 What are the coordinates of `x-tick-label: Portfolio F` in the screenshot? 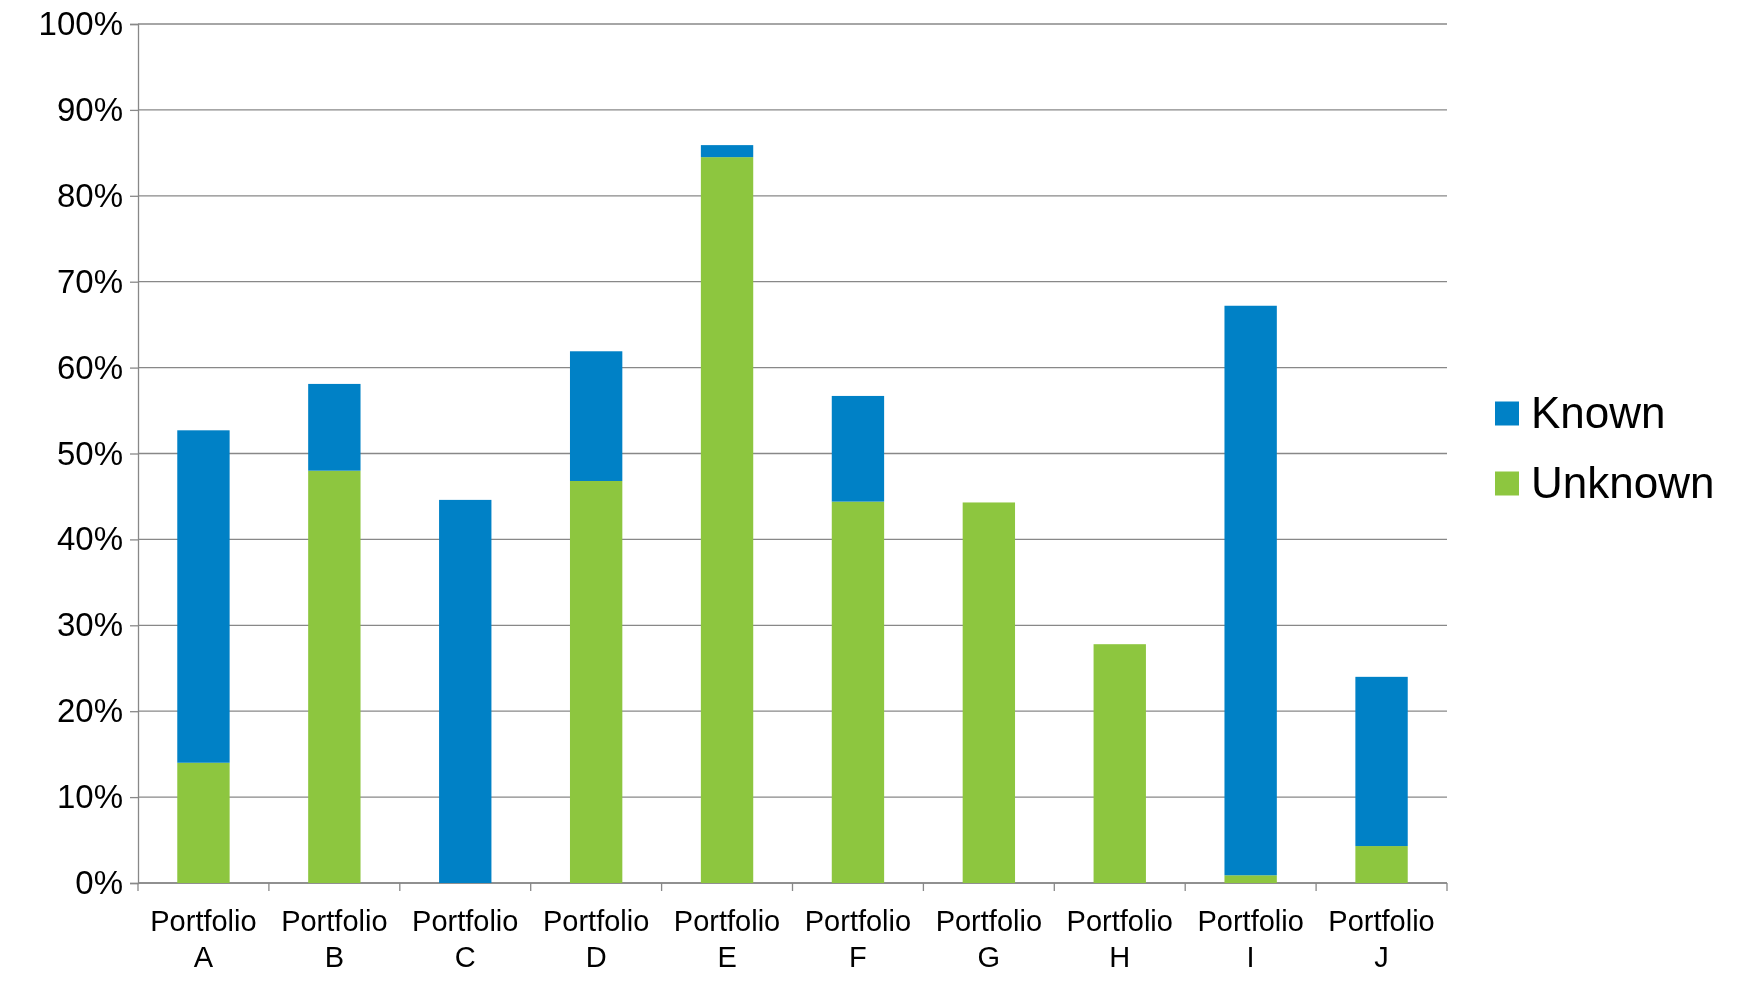 It's located at (858, 939).